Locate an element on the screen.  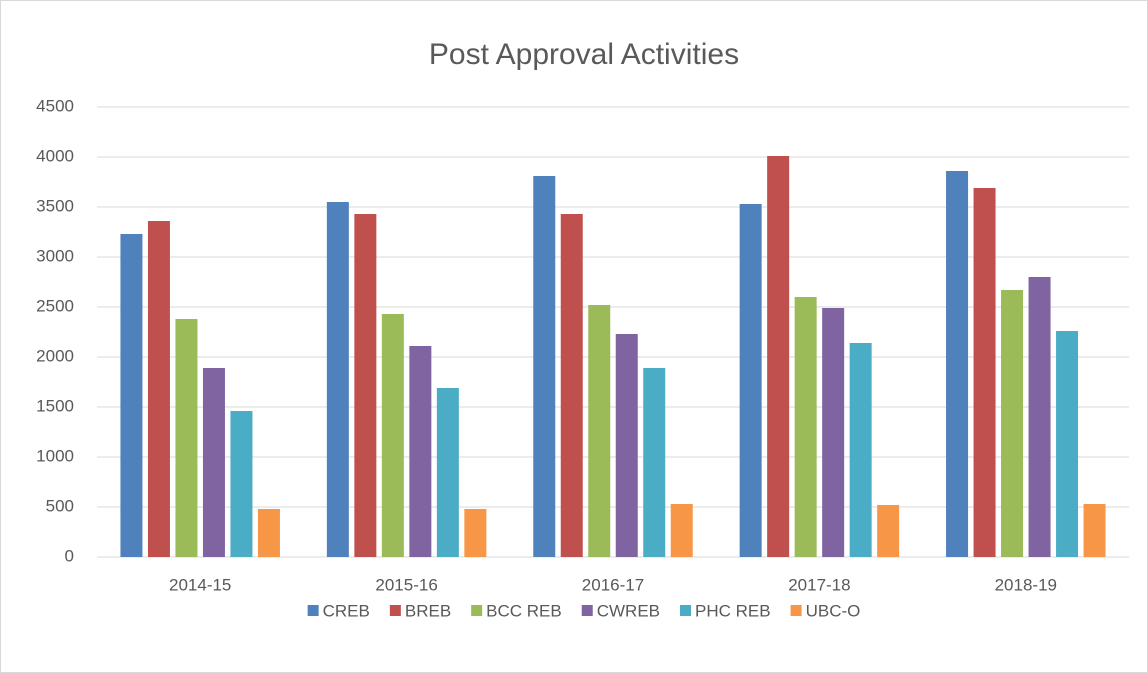
x-tick-label: 2017-18 is located at coordinates (819, 584).